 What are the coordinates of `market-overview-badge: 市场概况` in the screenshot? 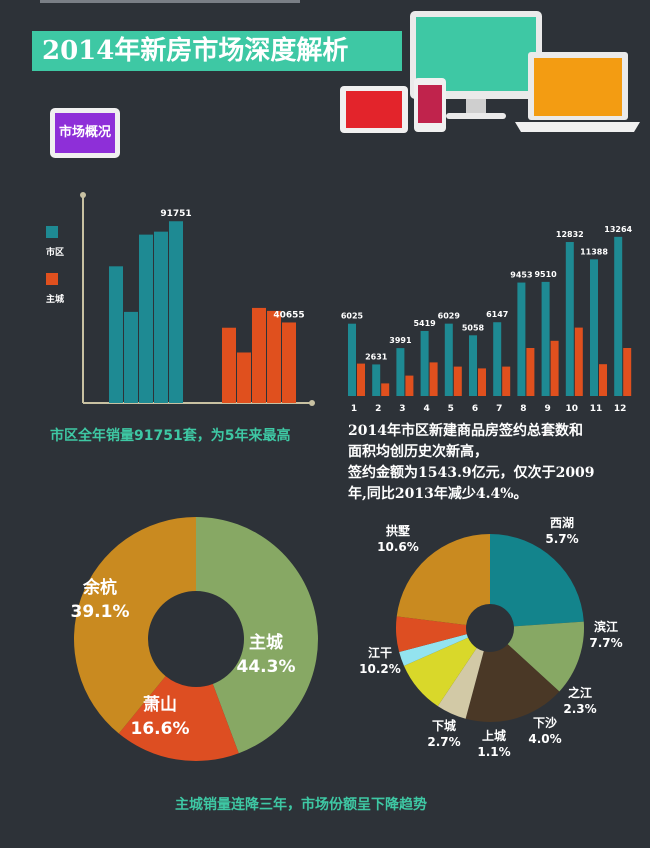 It's located at (85, 133).